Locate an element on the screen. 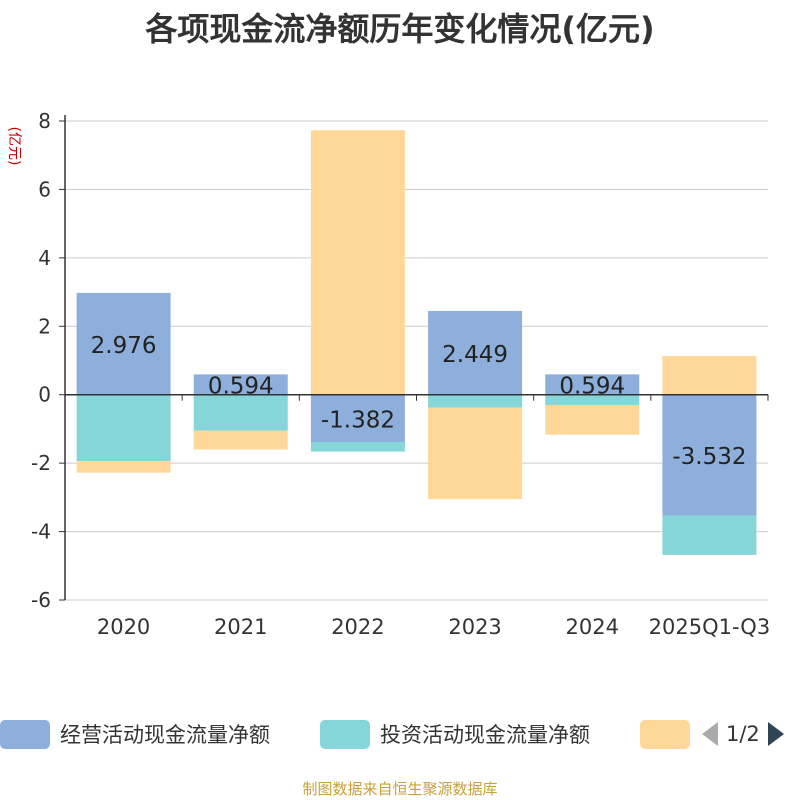 Image resolution: width=800 pixels, height=800 pixels. y-tick-label: 2 is located at coordinates (44, 326).